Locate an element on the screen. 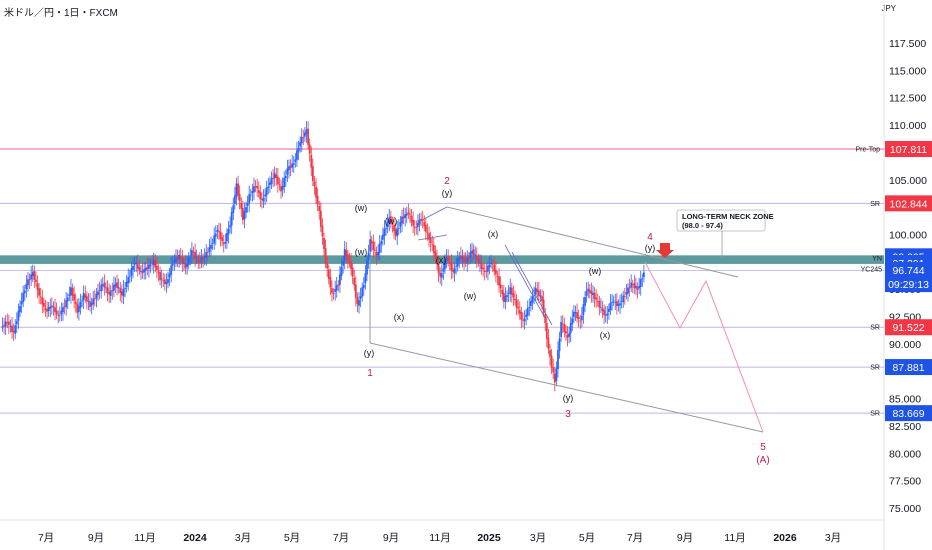 This screenshot has width=932, height=550. wave-label: (x) is located at coordinates (399, 317).